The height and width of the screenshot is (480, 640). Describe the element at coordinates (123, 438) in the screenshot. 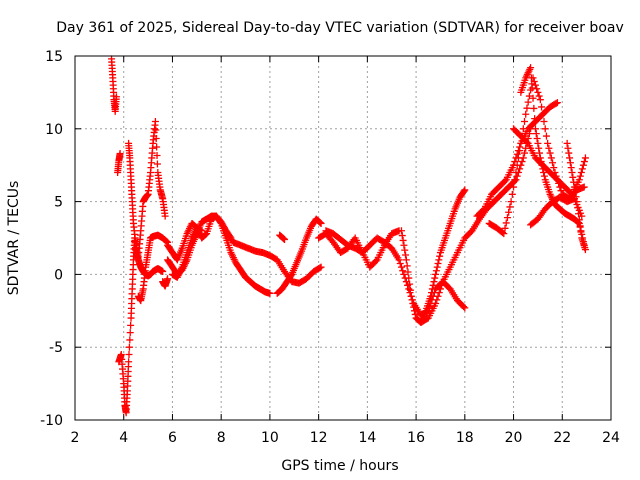

I see `x-tick-label: 4` at that location.